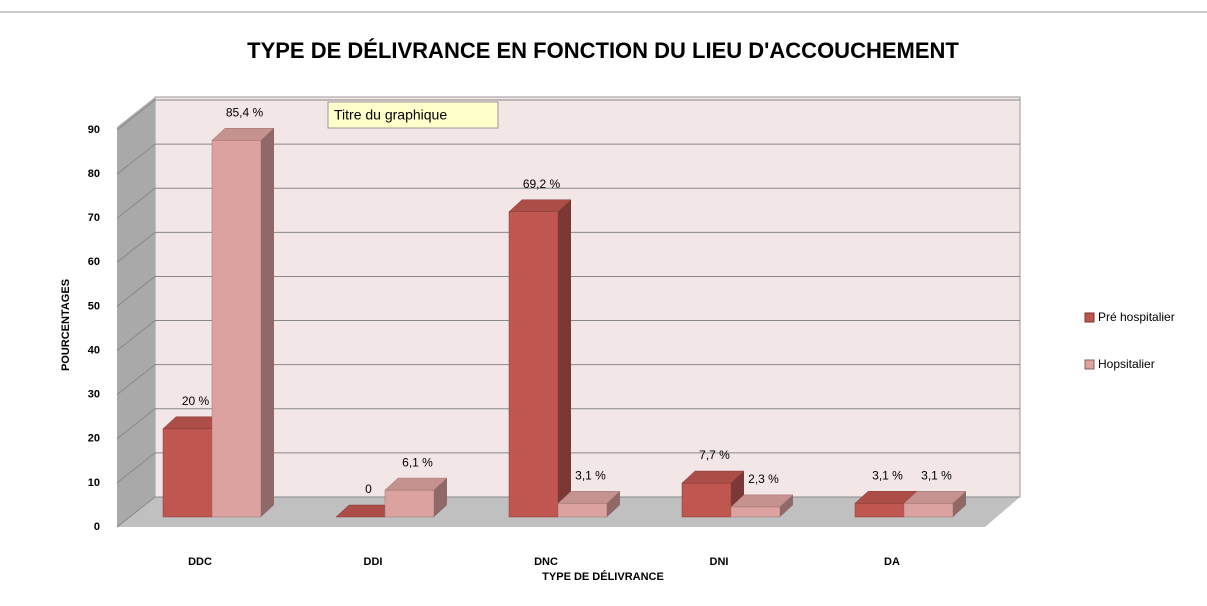 The height and width of the screenshot is (606, 1207). What do you see at coordinates (542, 184) in the screenshot?
I see `data-label: 69,2 %` at bounding box center [542, 184].